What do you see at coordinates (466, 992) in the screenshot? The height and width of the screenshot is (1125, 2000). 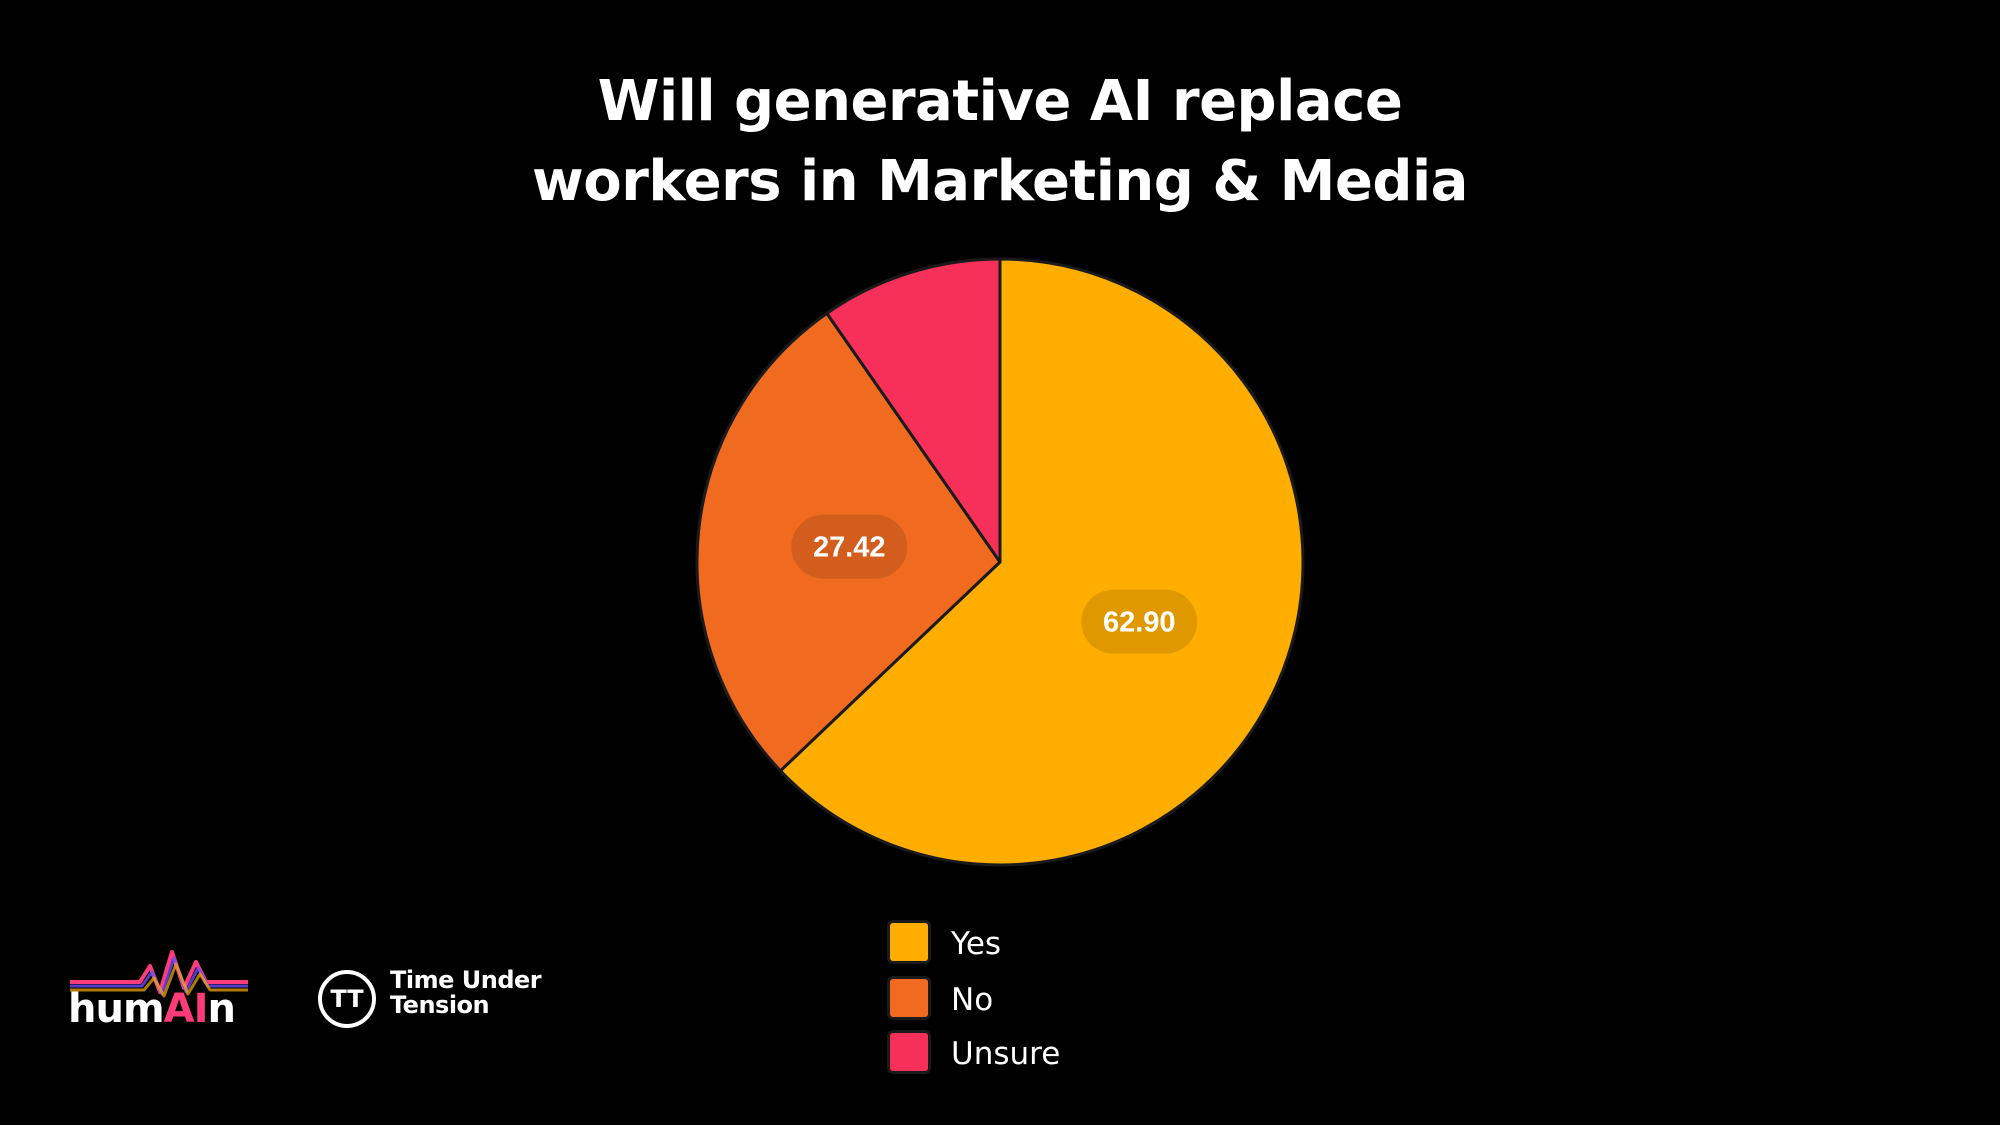 I see `tut-wordmark: Time Under Tension` at bounding box center [466, 992].